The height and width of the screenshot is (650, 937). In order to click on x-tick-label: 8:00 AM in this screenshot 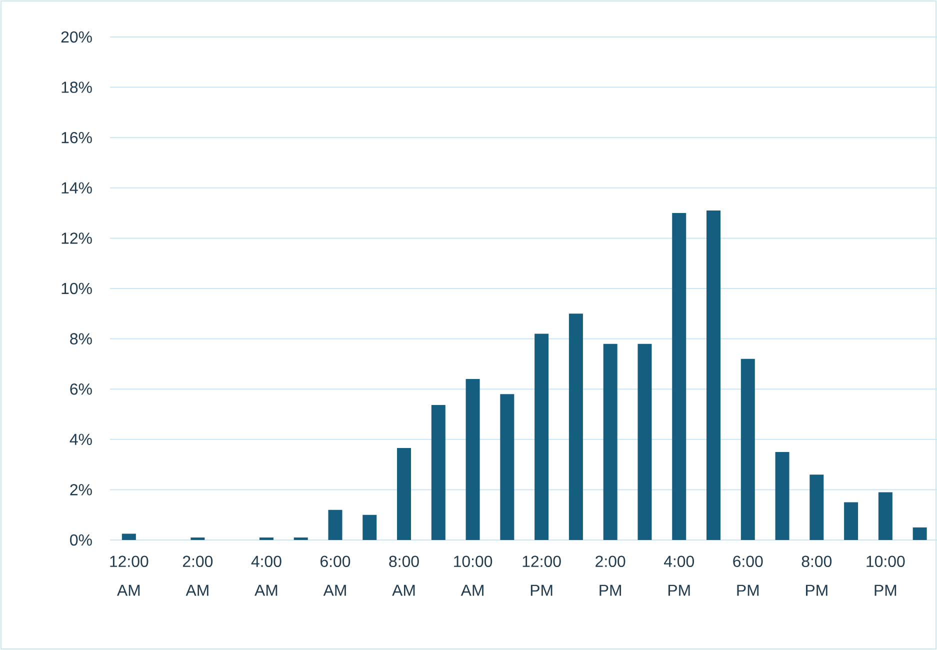, I will do `click(404, 576)`.